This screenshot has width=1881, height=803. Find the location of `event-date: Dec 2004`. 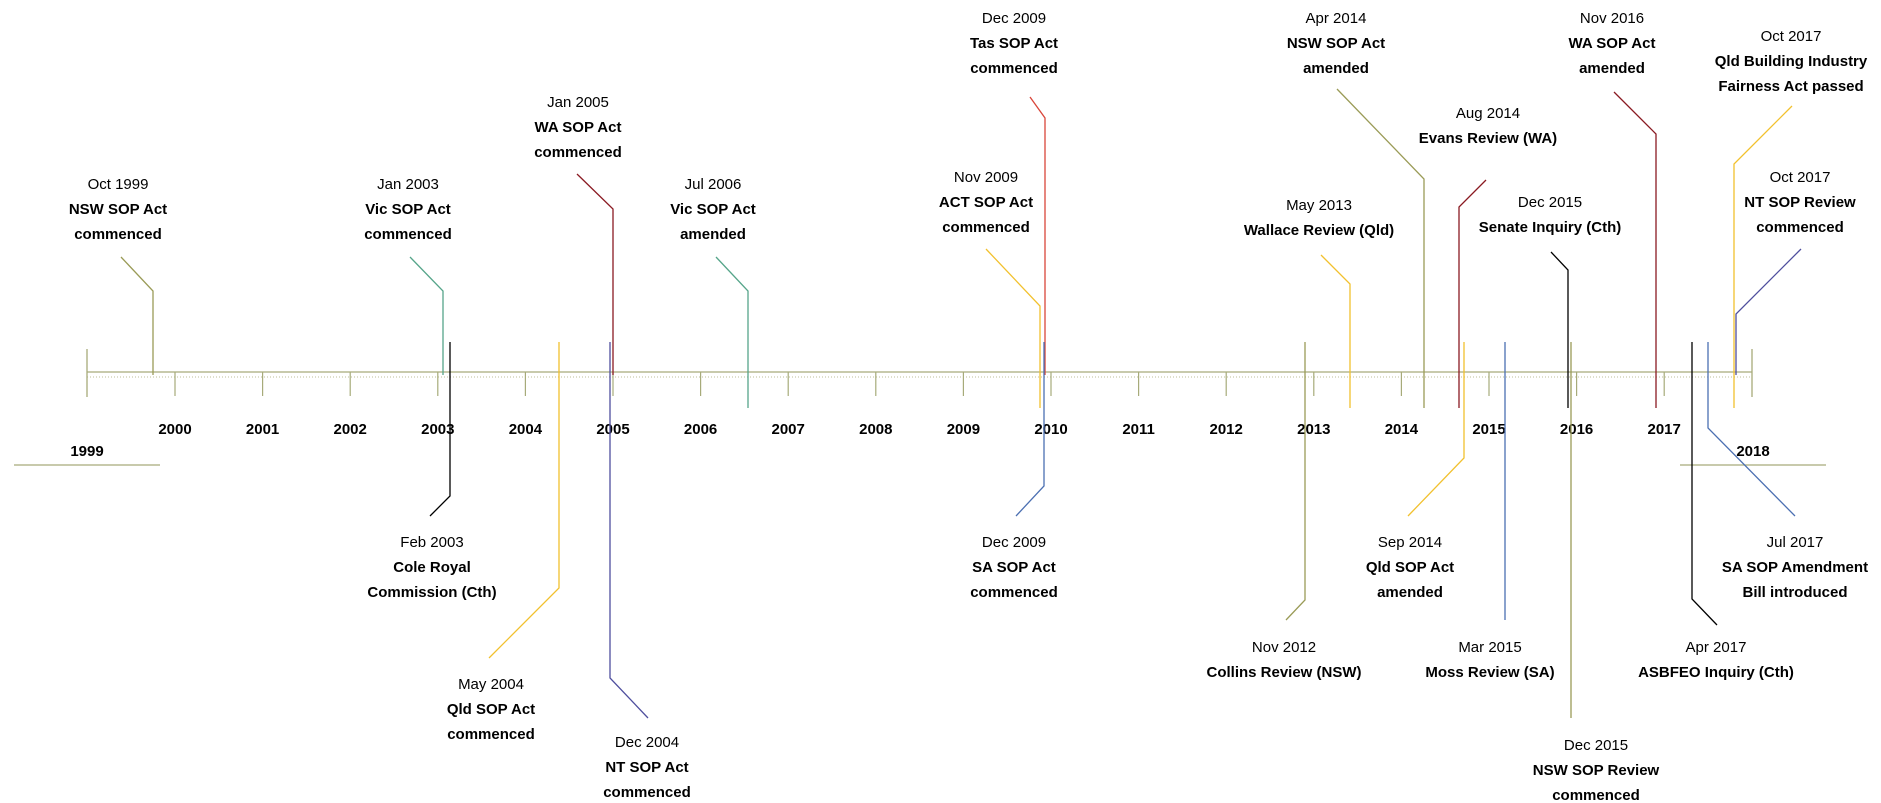

event-date: Dec 2004 is located at coordinates (647, 742).